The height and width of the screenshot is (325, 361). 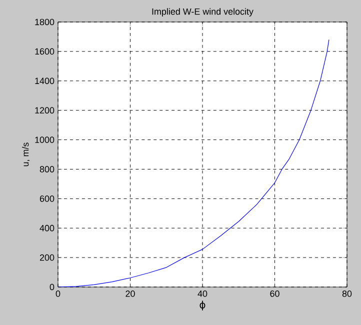 What do you see at coordinates (44, 139) in the screenshot?
I see `y-tick-label: 1000` at bounding box center [44, 139].